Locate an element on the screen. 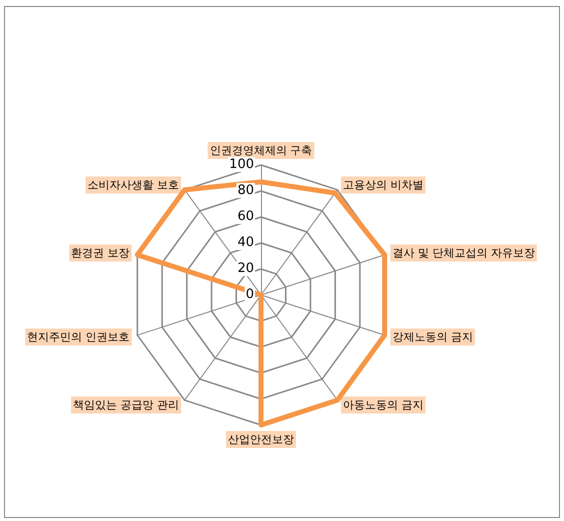  spoke-label: 결사 및 단체교섭의 자유보장 is located at coordinates (463, 253).